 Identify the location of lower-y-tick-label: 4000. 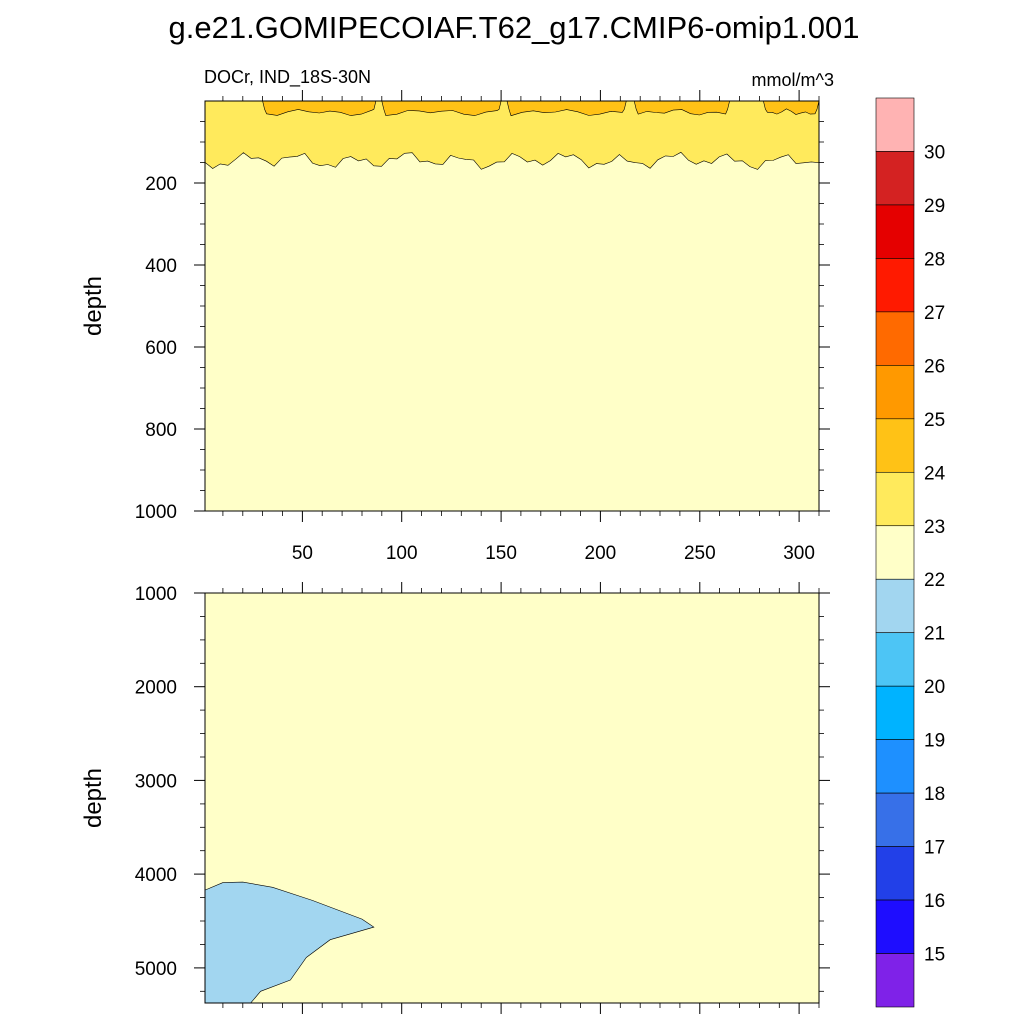
(156, 875).